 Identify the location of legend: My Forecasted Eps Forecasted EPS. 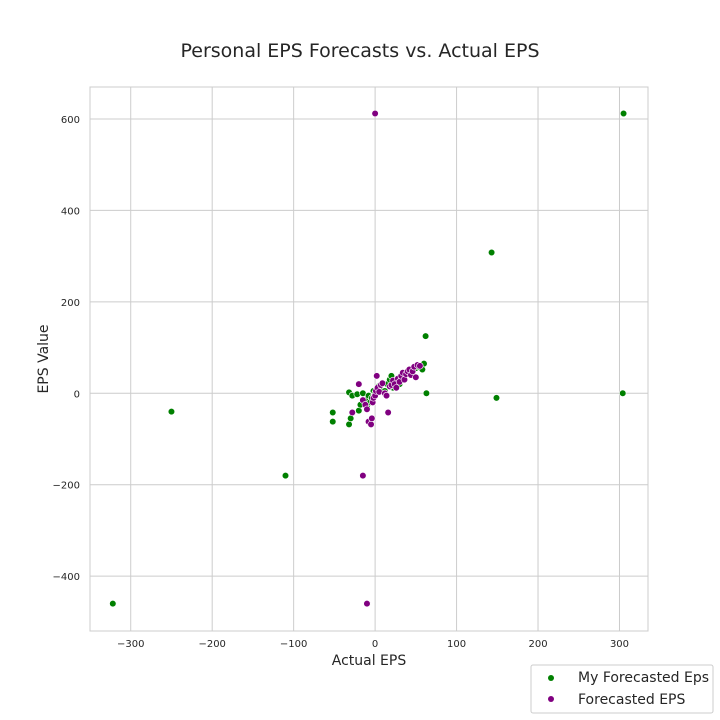
(622, 689).